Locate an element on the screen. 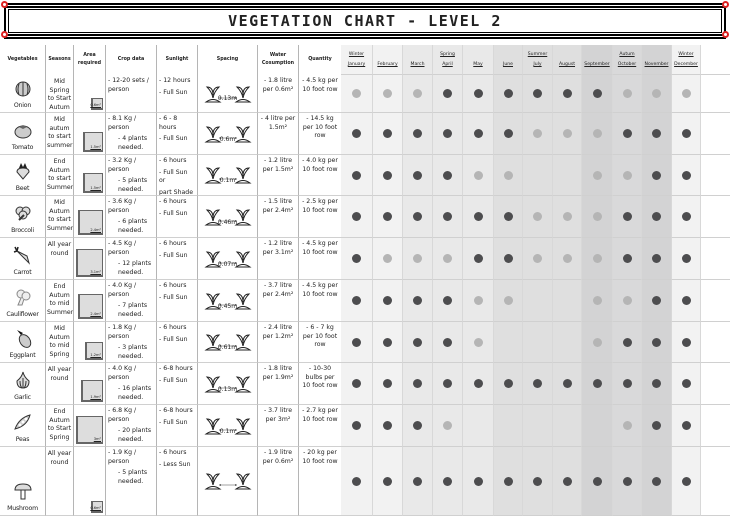  spacing-value: 0.1m is located at coordinates (227, 431).